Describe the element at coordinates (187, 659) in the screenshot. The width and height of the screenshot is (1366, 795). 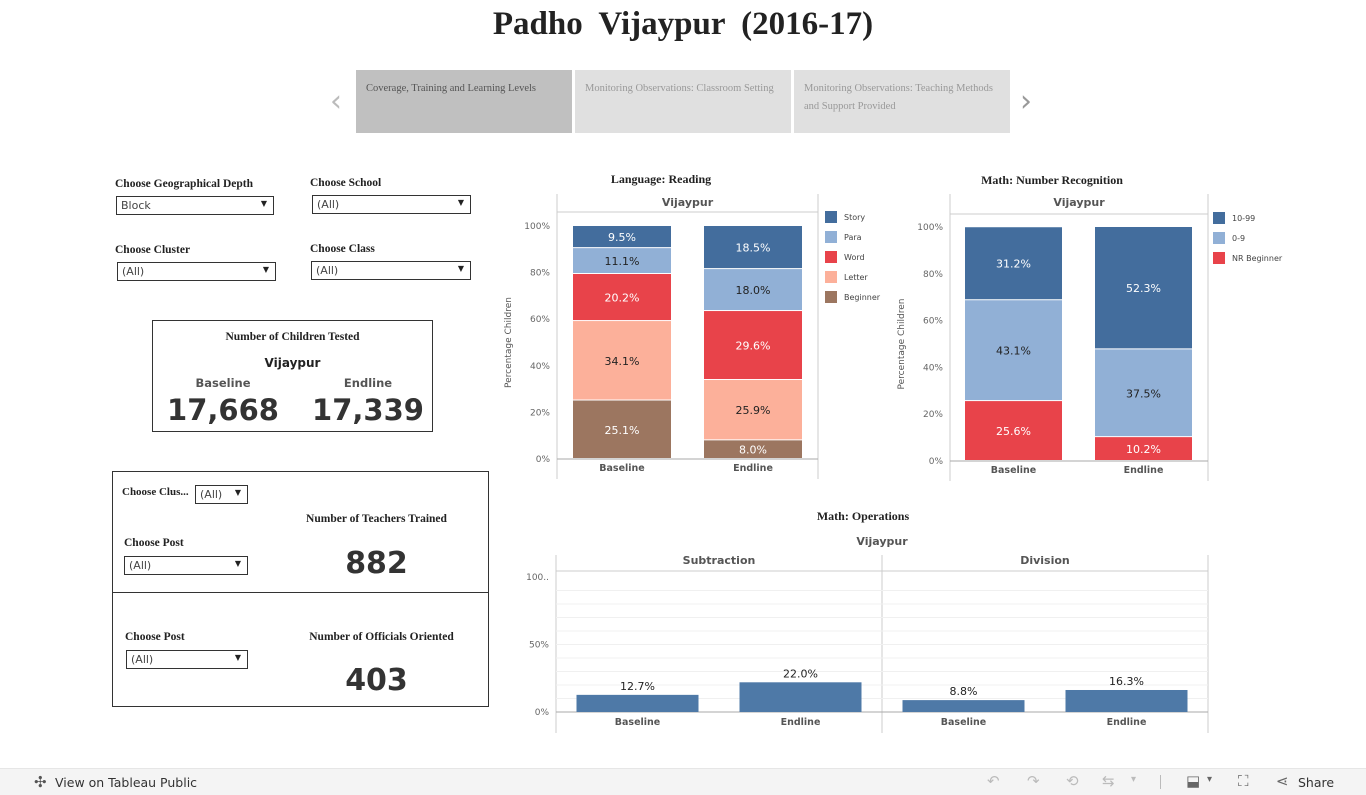
I see `officials-post-select: (All) ▼` at that location.